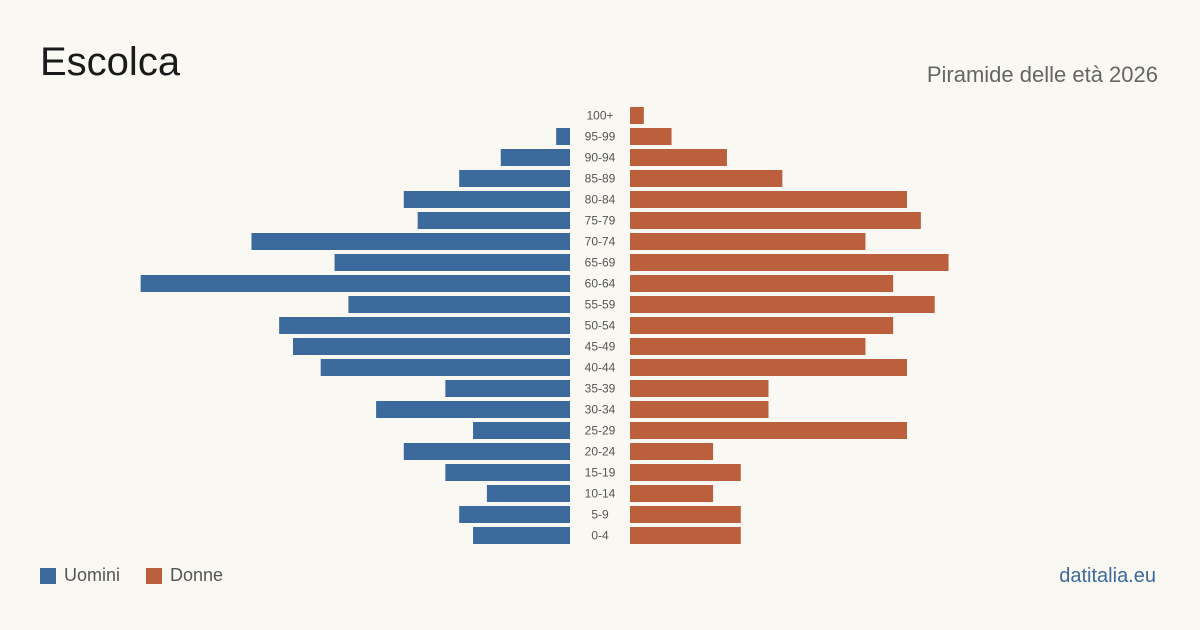 This screenshot has height=630, width=1200. What do you see at coordinates (197, 575) in the screenshot?
I see `legend-label-female: Donne` at bounding box center [197, 575].